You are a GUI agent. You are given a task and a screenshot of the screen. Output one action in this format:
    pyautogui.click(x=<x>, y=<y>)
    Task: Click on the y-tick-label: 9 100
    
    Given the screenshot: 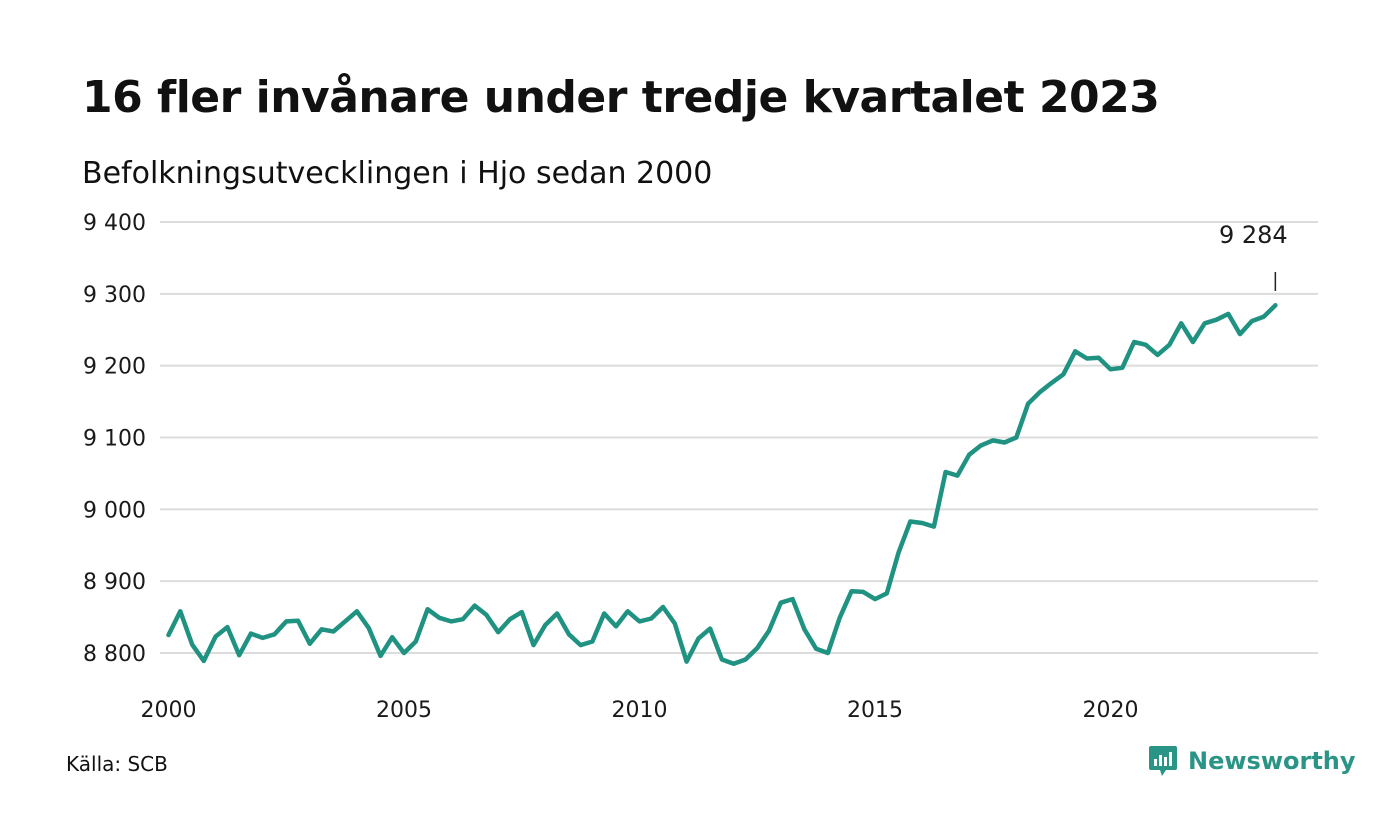 What is the action you would take?
    pyautogui.click(x=114, y=439)
    